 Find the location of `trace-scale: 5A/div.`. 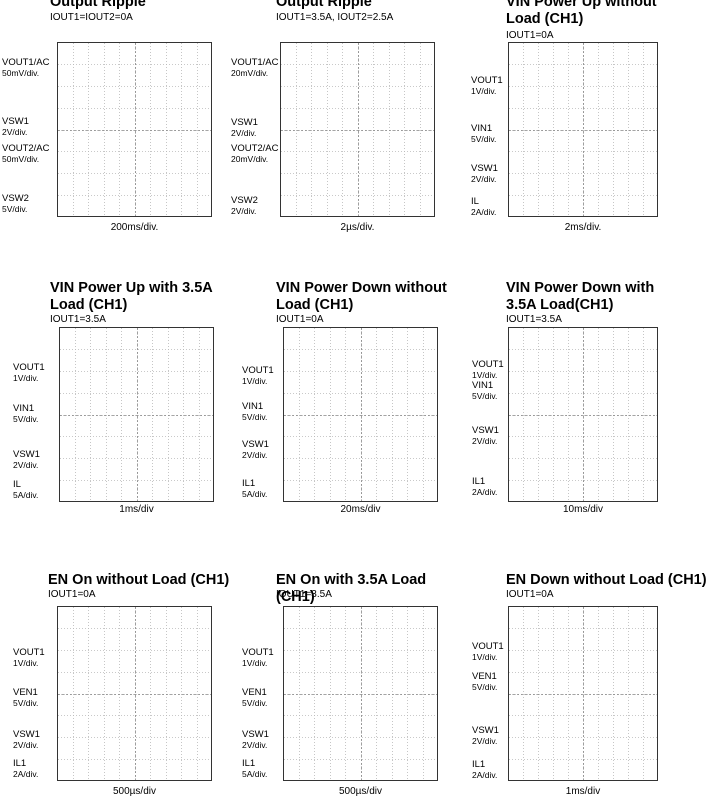

trace-scale: 5A/div. is located at coordinates (255, 494).